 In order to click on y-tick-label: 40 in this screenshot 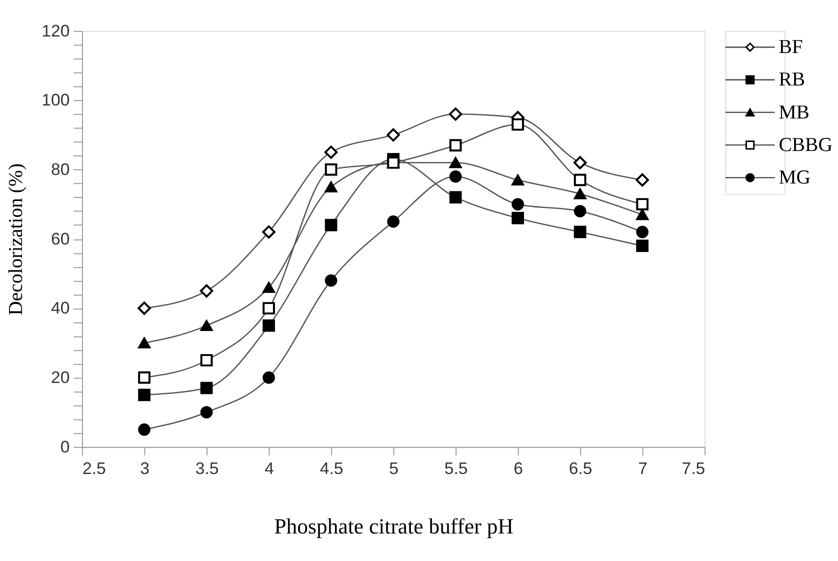, I will do `click(60, 308)`.